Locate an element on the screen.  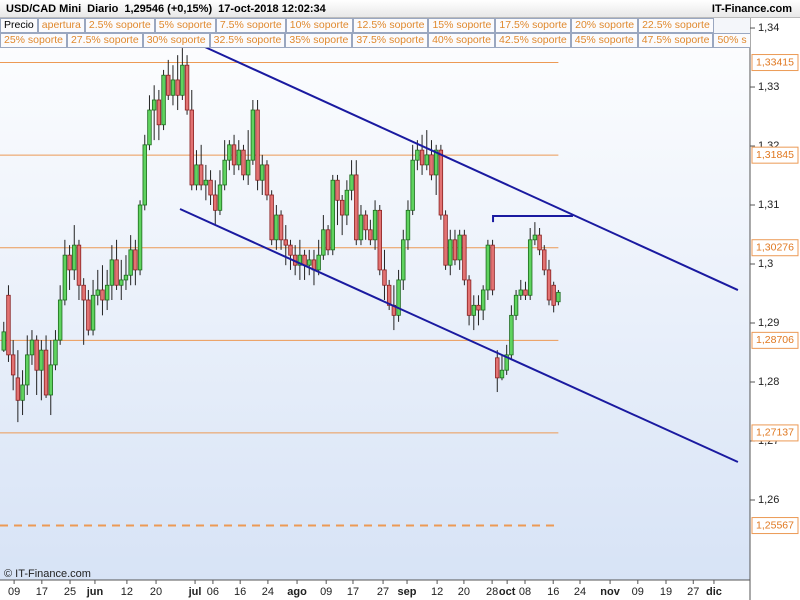
toggle-button: apertura is located at coordinates (61, 25).